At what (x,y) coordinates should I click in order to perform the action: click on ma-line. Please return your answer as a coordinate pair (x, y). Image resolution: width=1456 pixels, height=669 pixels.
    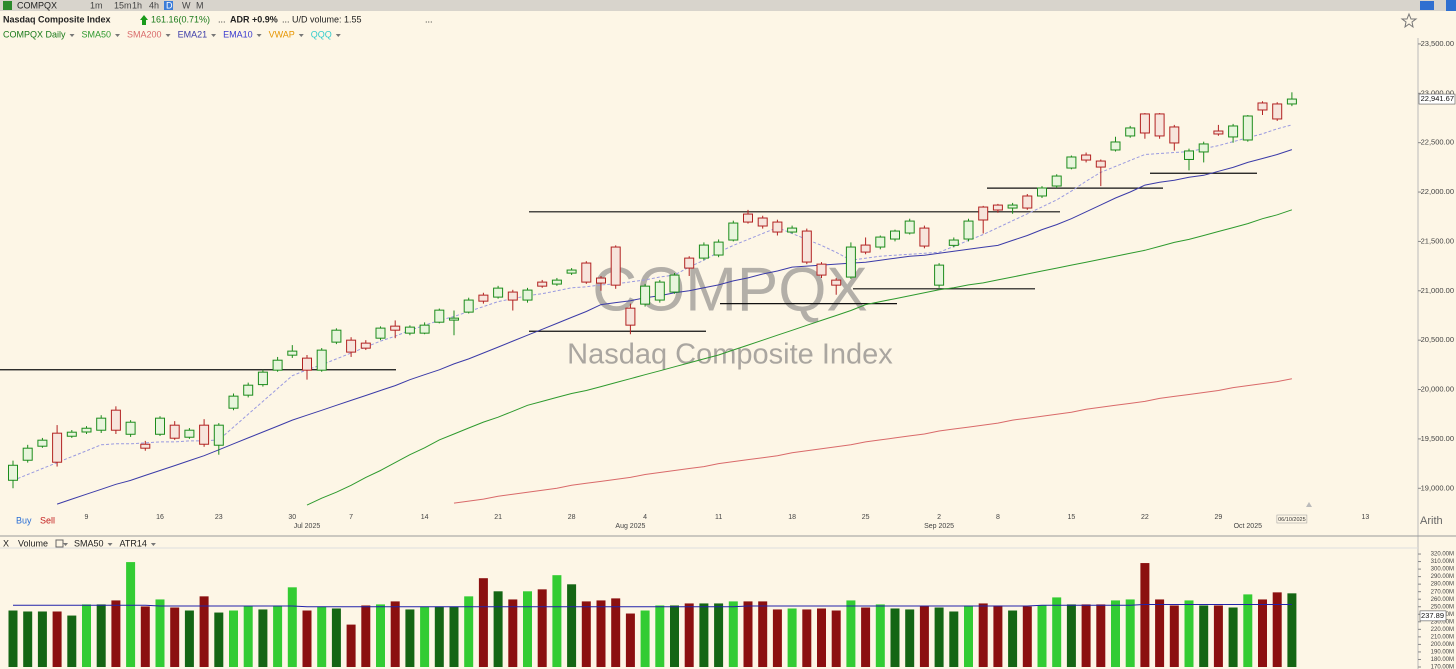
    Looking at the image, I should click on (872, 441).